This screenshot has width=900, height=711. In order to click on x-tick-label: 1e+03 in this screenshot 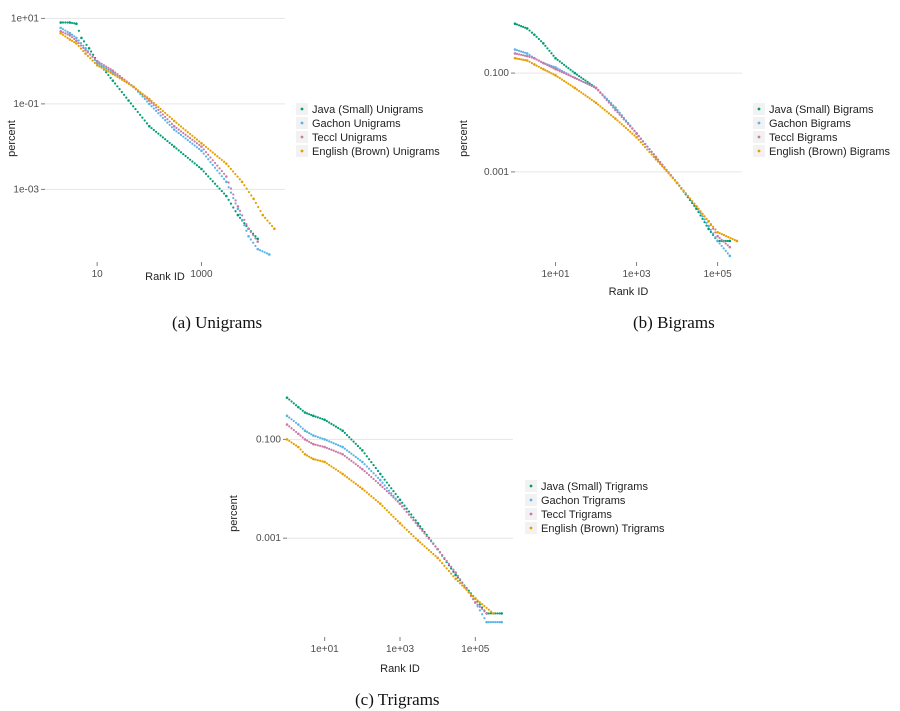, I will do `click(637, 274)`.